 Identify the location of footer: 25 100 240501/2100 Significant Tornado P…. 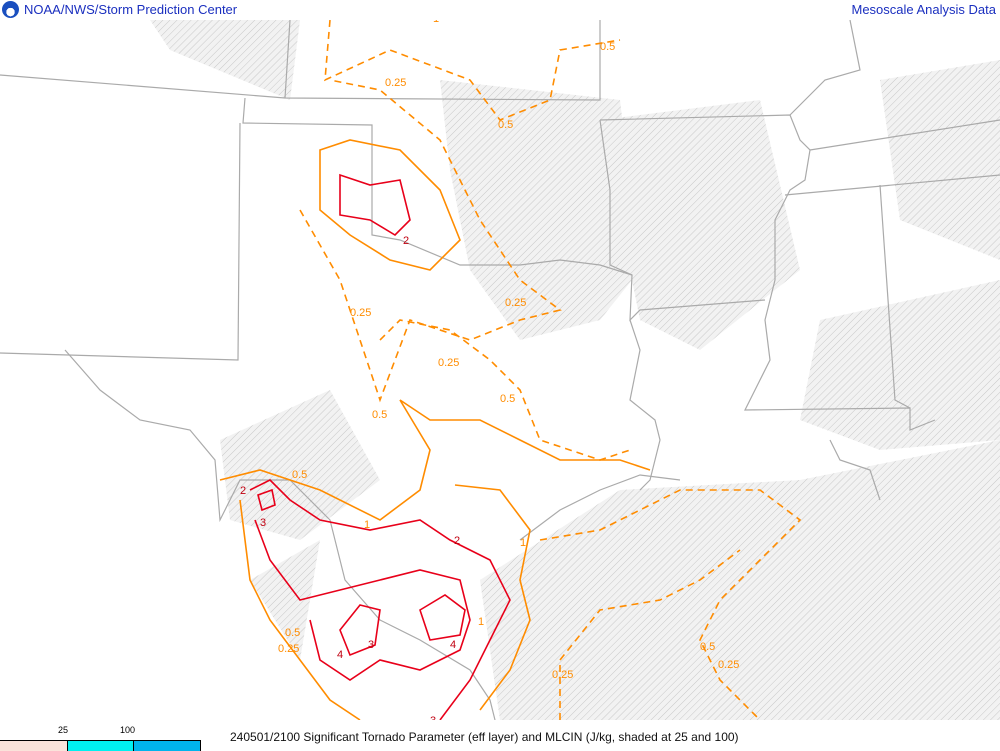
(500, 735).